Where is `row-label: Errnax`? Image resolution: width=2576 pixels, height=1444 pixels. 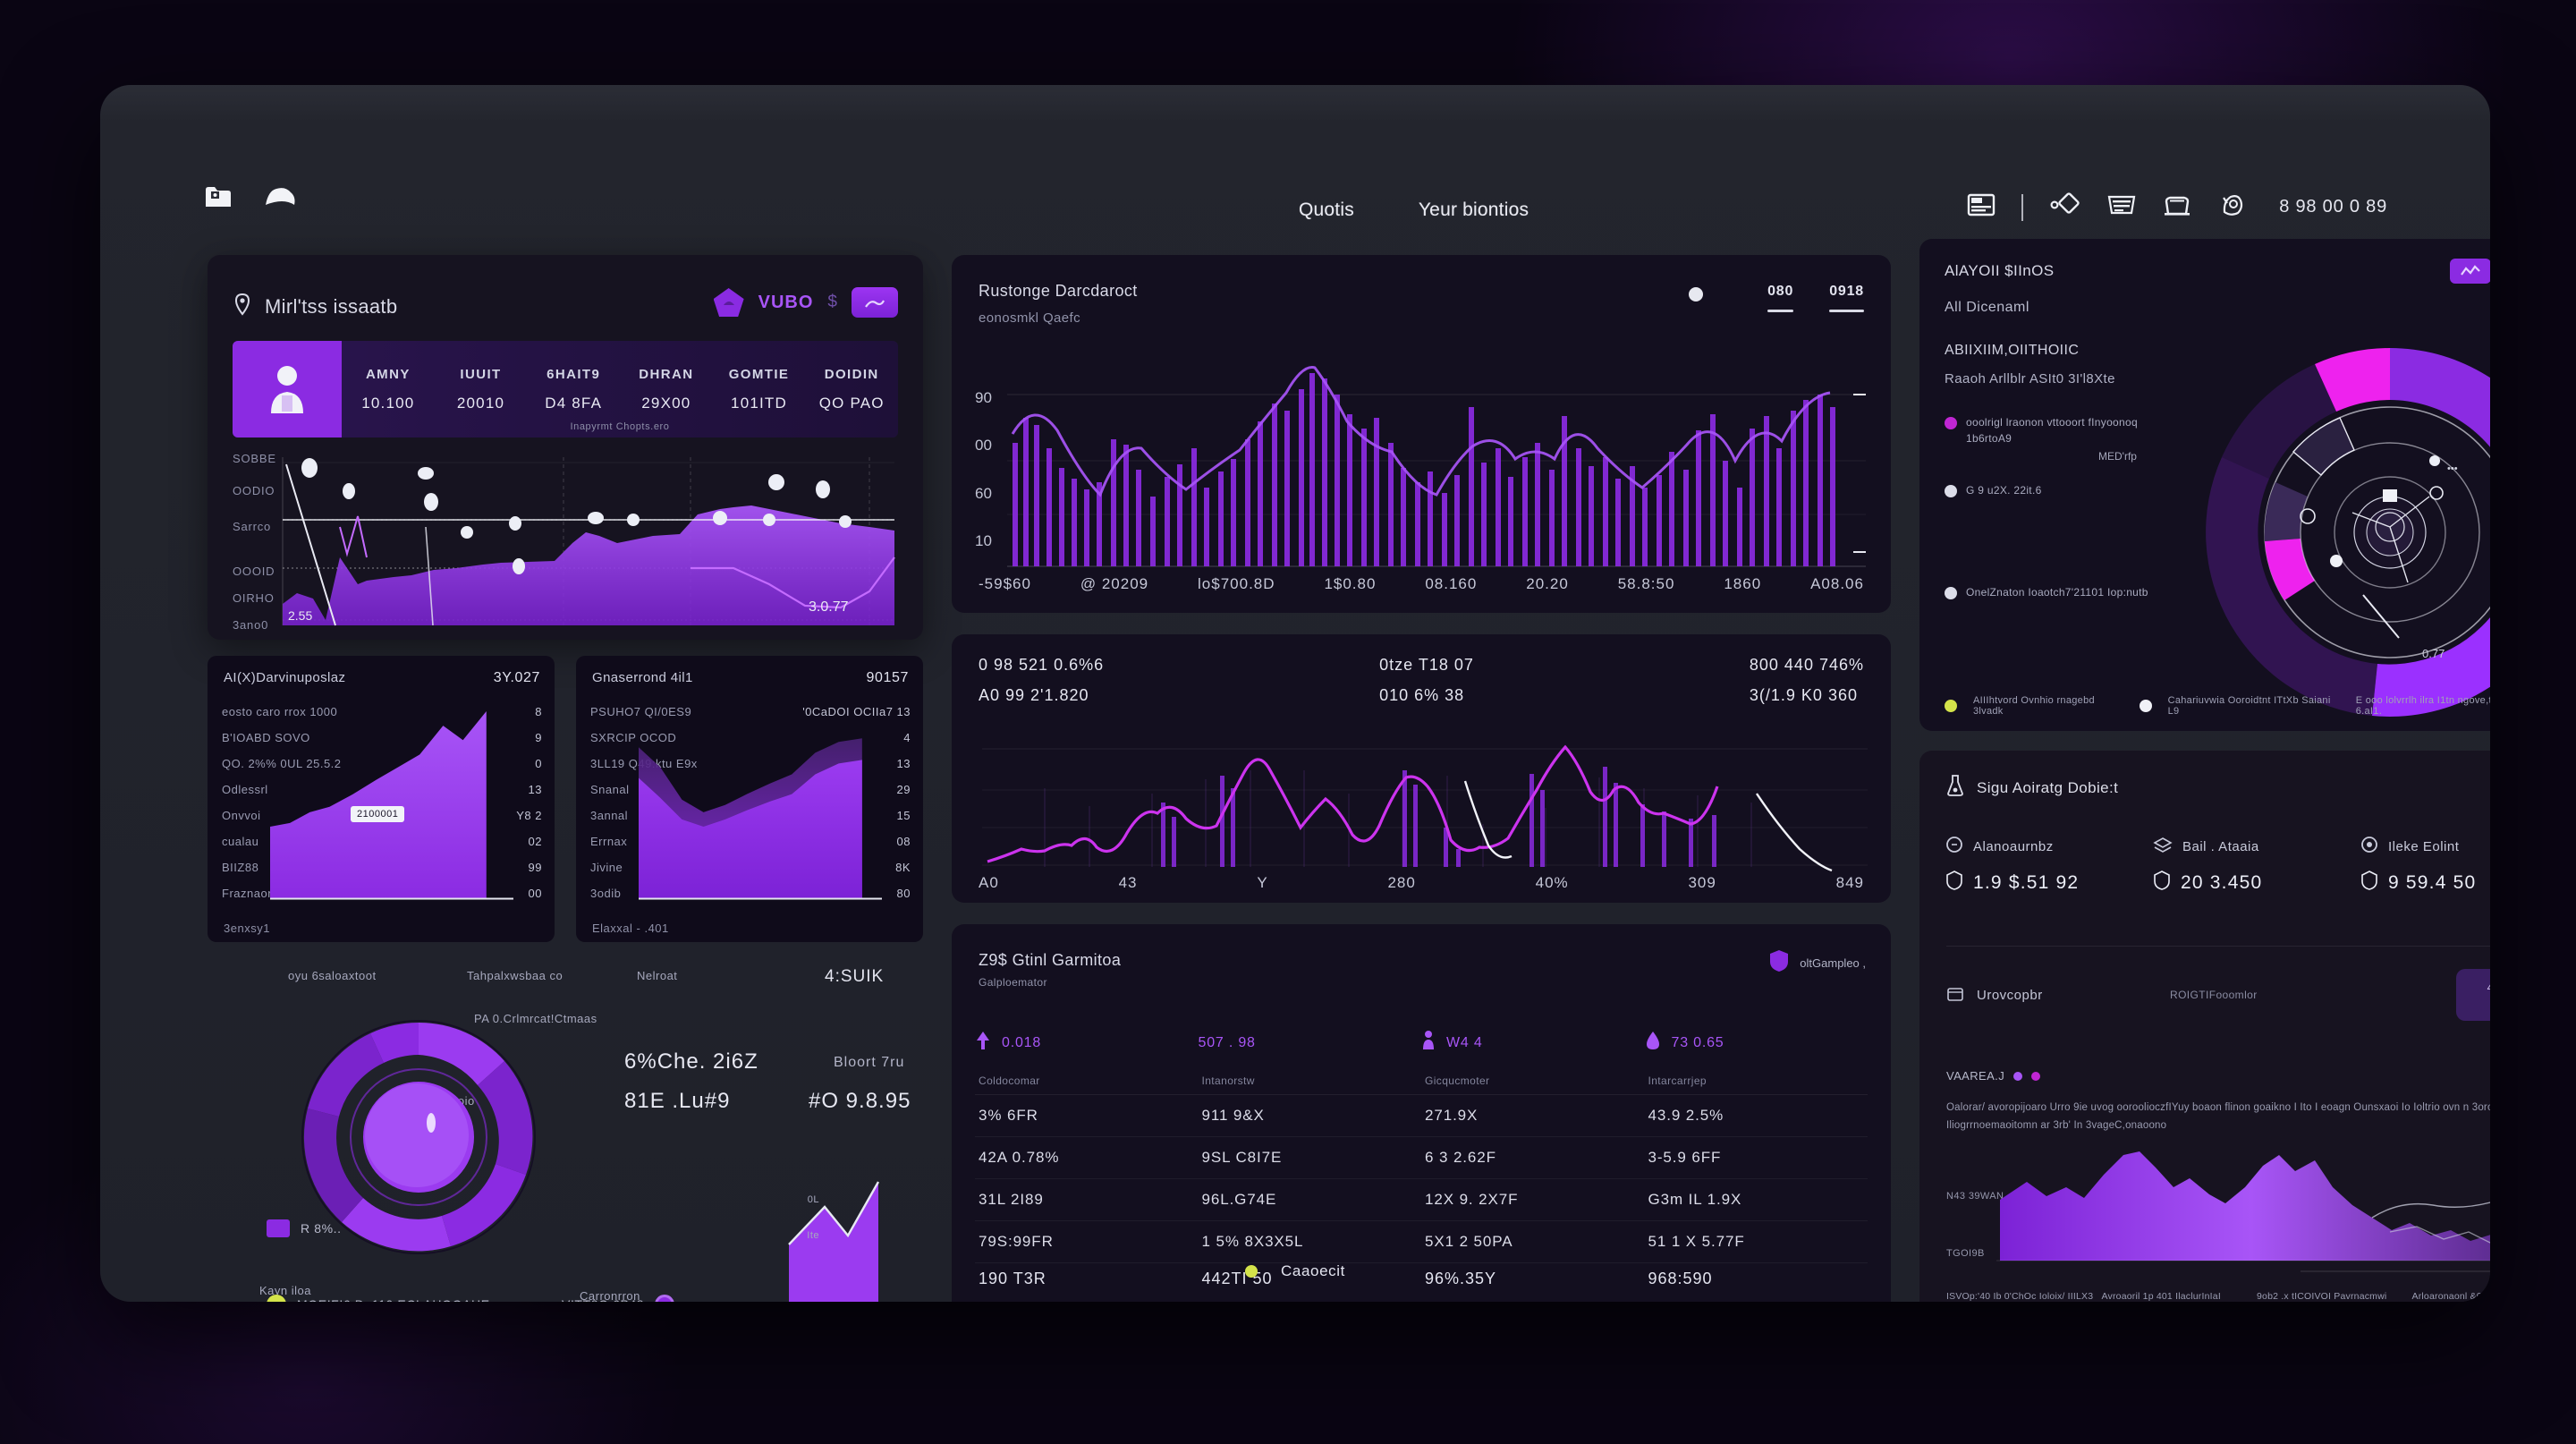
row-label: Errnax is located at coordinates (609, 841).